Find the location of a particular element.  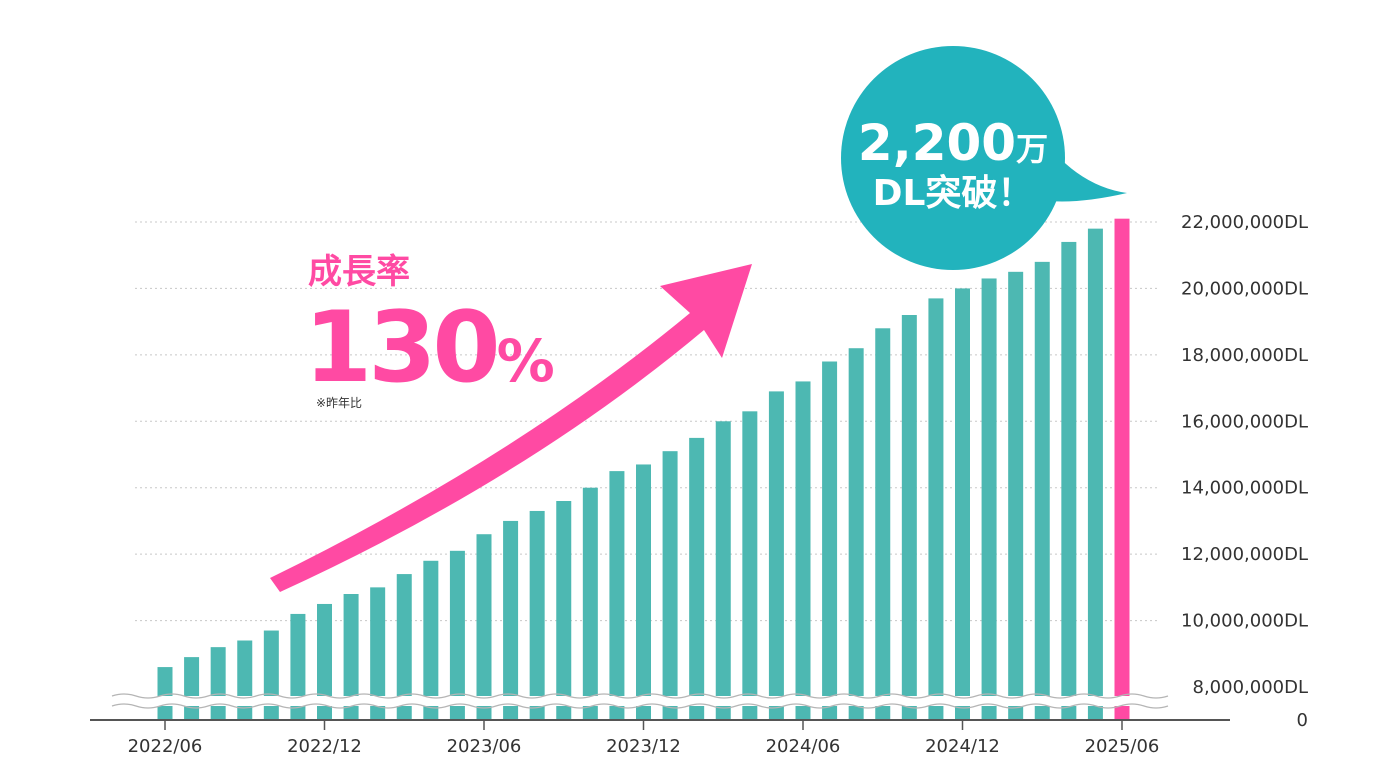

y-axis-tick-label: 12,000,000DL is located at coordinates (1244, 554).